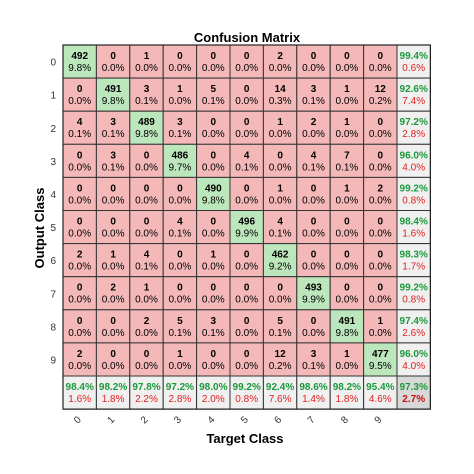  I want to click on column-summary-cell-secondary: 1.8%, so click(347, 399).